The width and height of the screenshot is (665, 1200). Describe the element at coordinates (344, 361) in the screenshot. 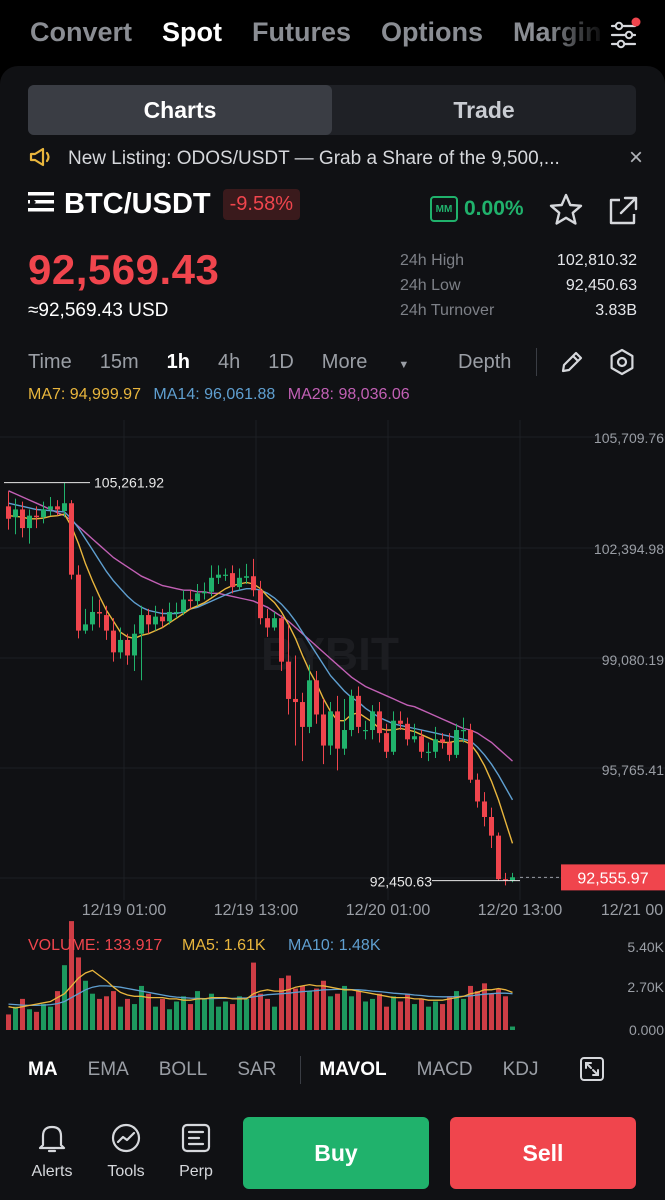

I see `tf-more-label: More` at that location.